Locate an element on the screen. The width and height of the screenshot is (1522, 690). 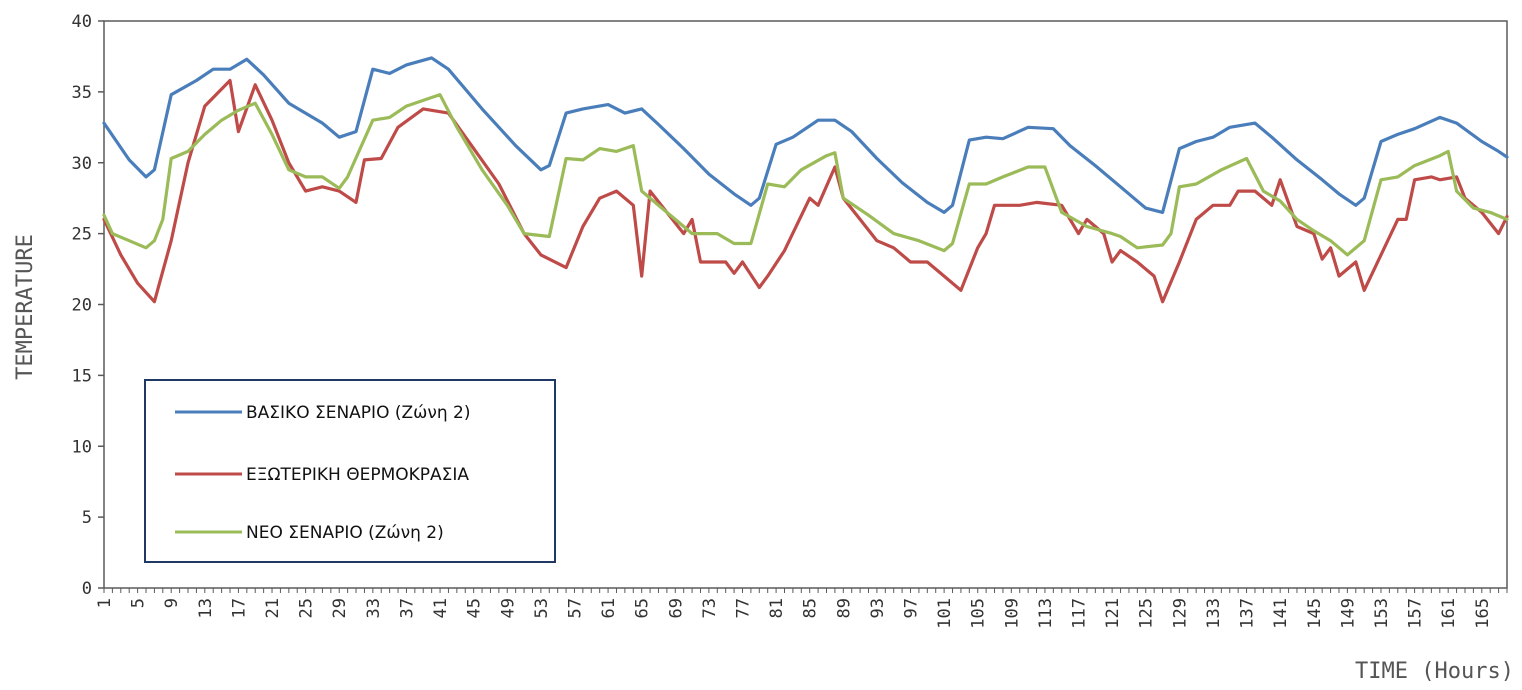
x-tick-label: 165 is located at coordinates (1483, 613).